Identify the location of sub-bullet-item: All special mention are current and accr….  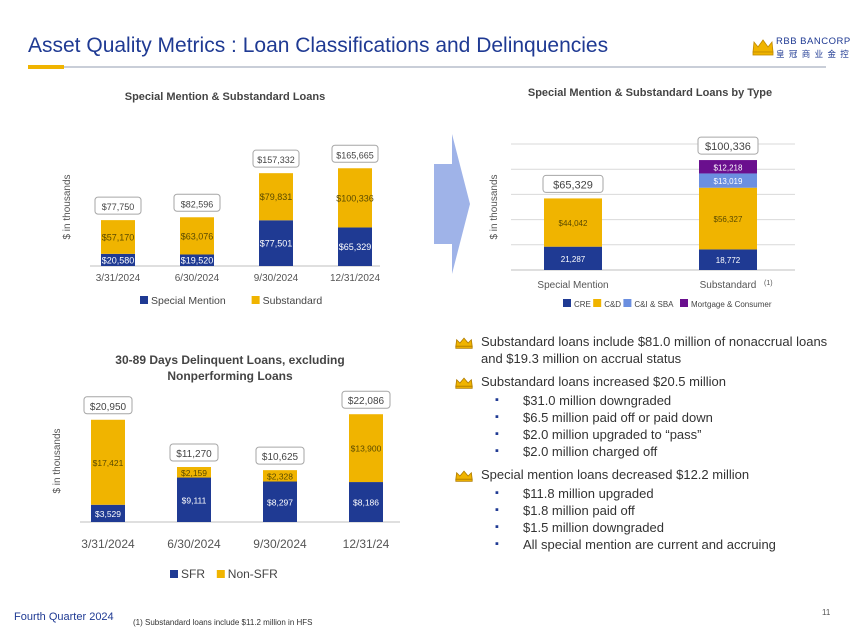
(645, 544).